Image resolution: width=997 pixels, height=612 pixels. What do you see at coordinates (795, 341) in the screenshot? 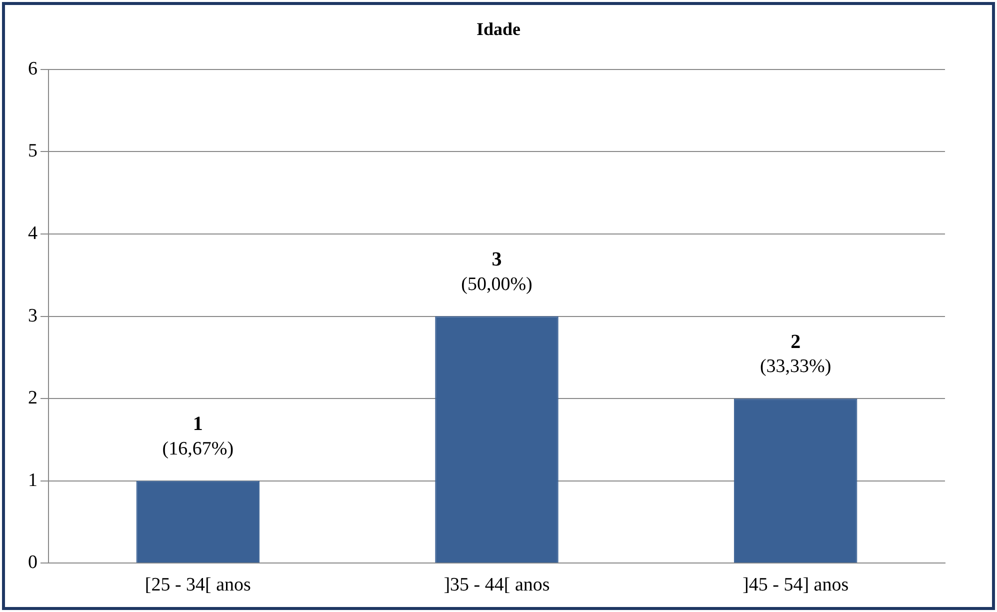
I see `data-label: 2` at bounding box center [795, 341].